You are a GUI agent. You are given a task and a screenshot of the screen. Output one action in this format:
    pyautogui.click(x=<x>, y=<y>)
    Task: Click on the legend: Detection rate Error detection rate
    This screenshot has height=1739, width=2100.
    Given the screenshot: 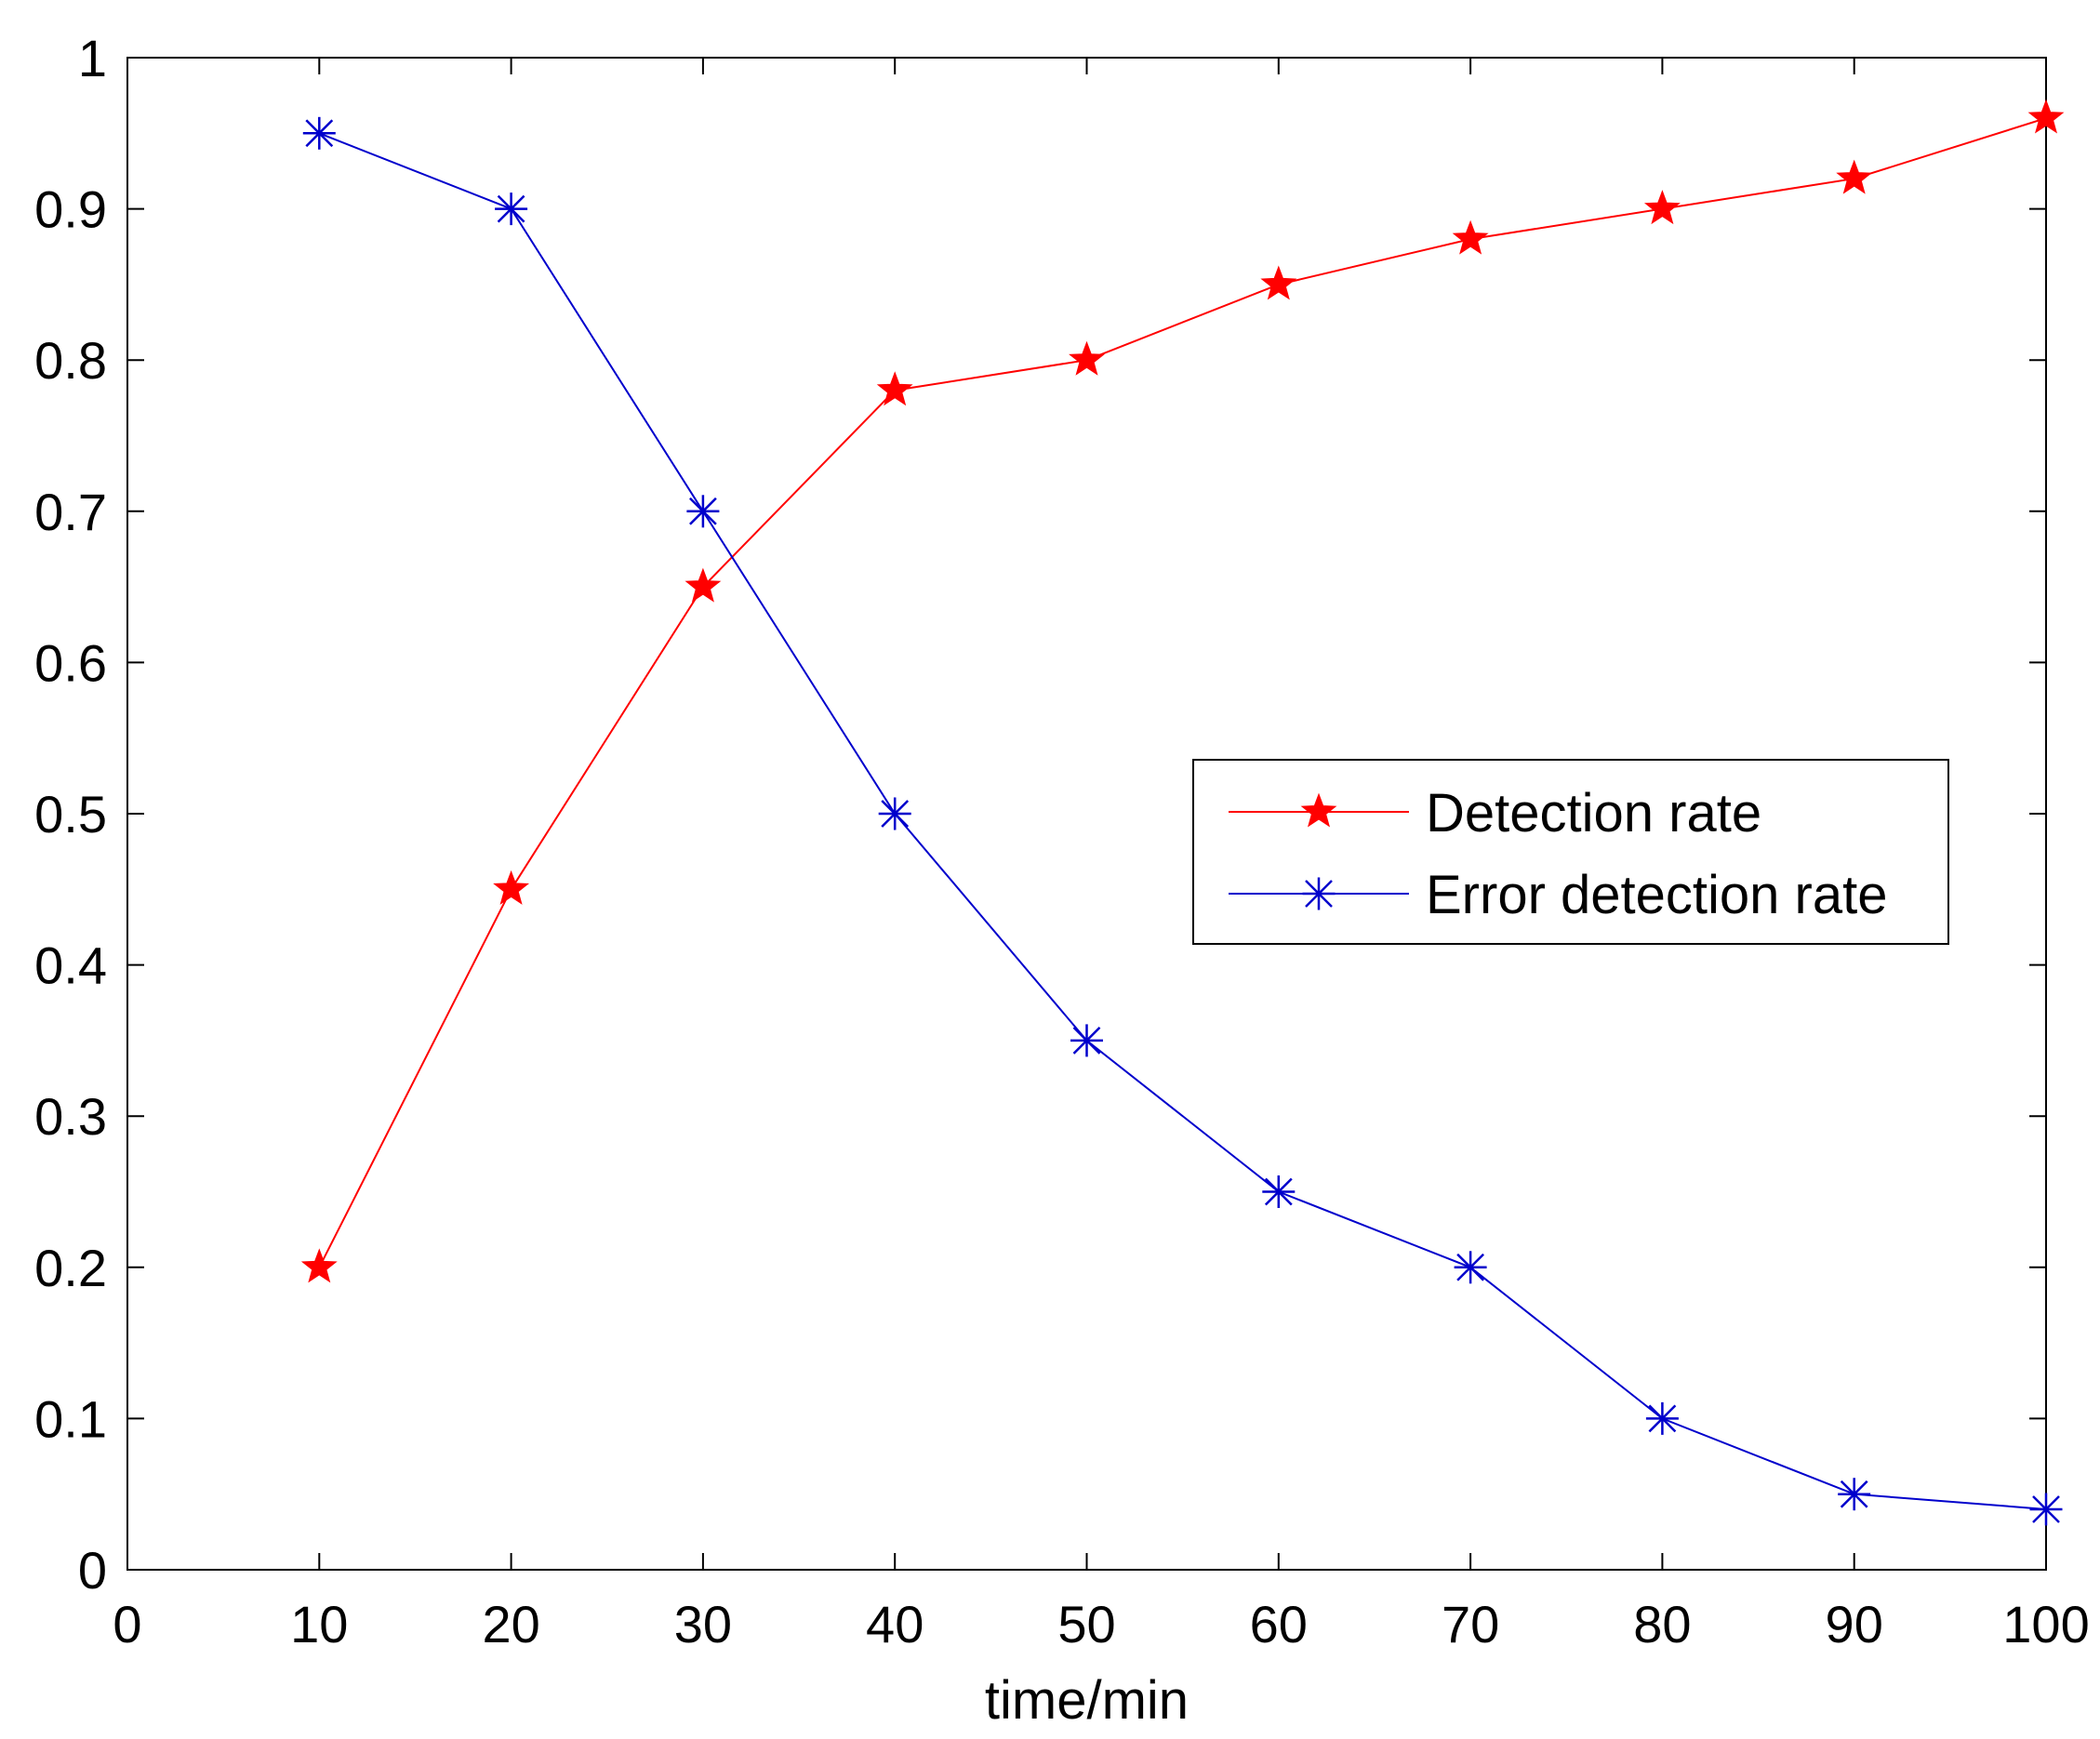 What is the action you would take?
    pyautogui.click(x=1571, y=852)
    